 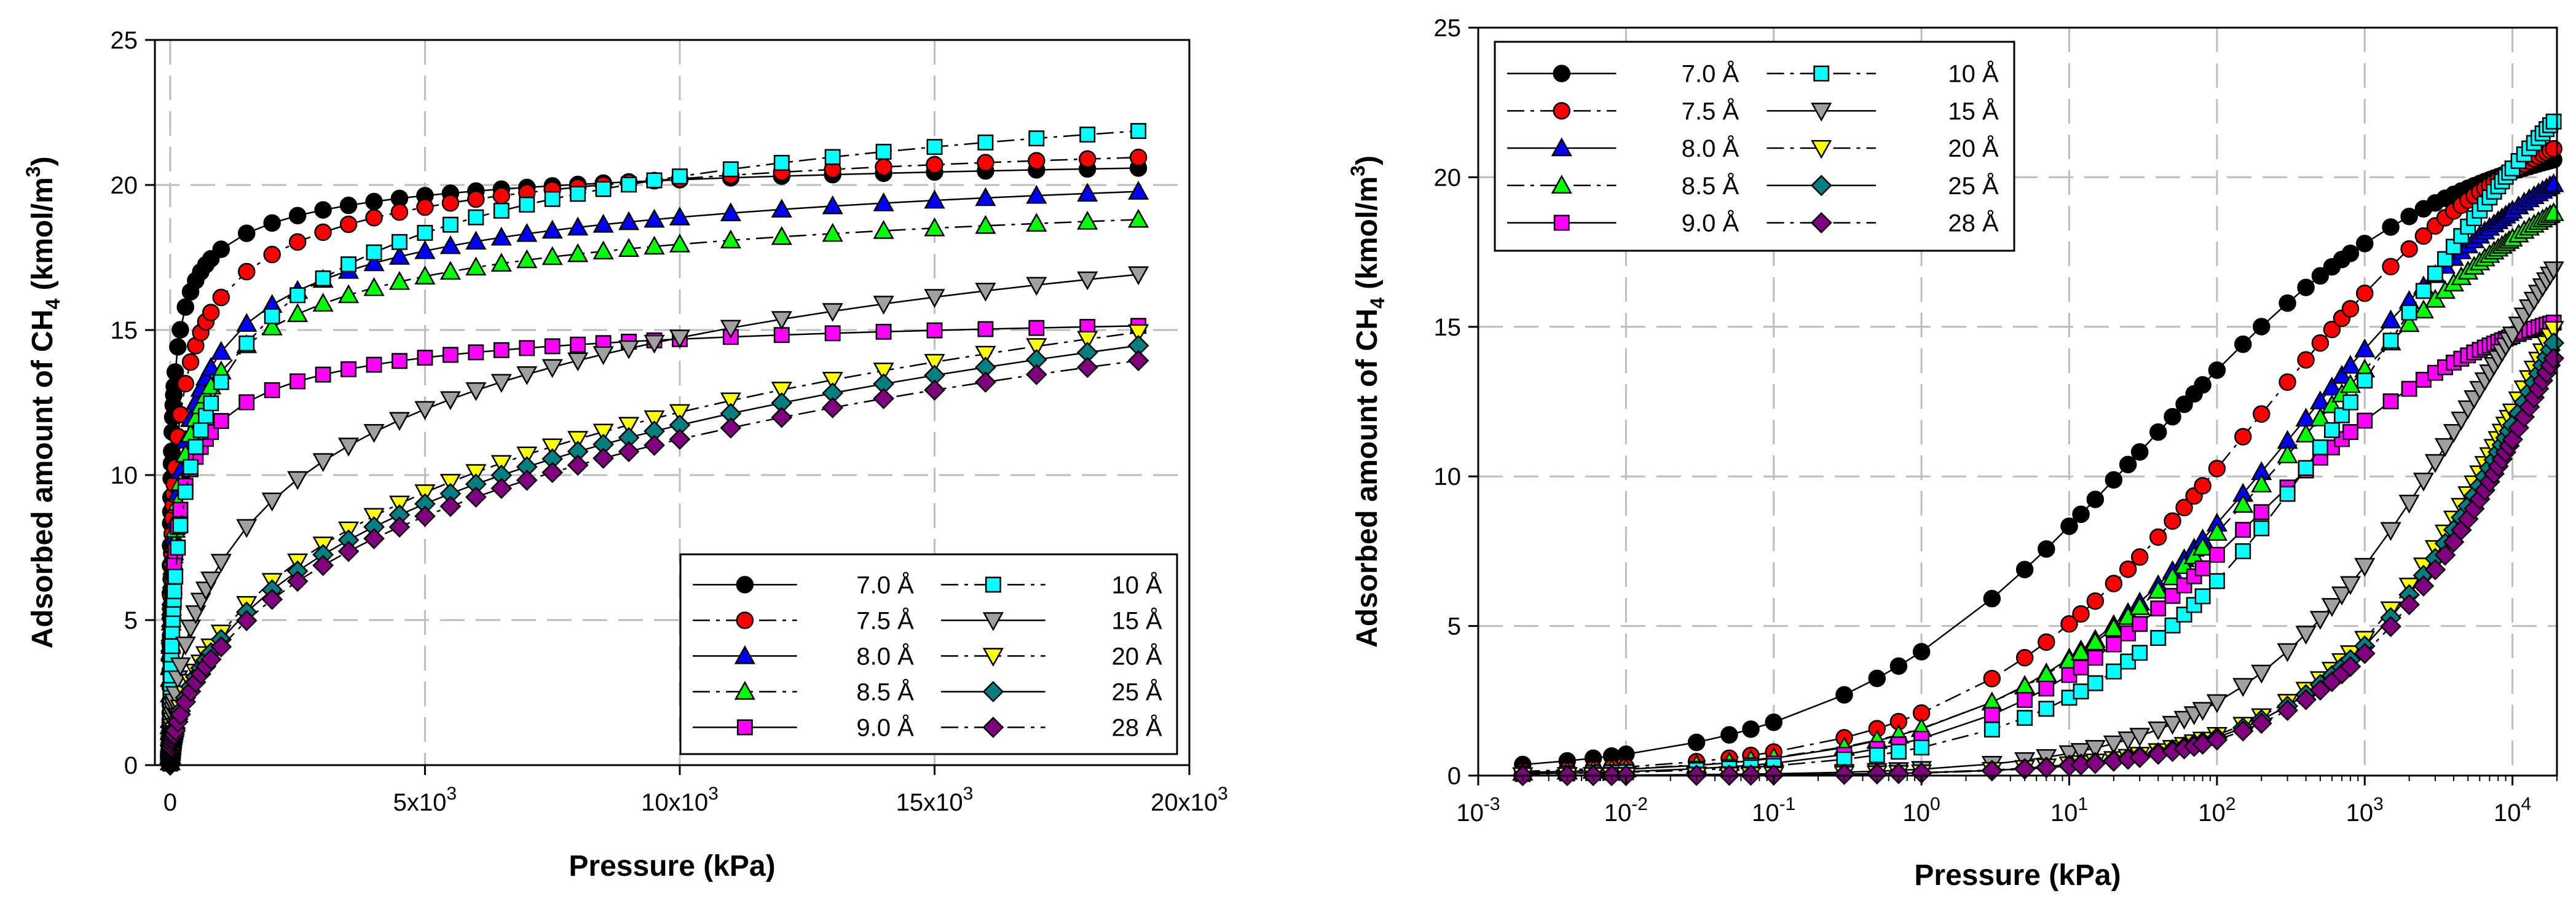 I want to click on legend-item: 7.0 Å, so click(x=804, y=585).